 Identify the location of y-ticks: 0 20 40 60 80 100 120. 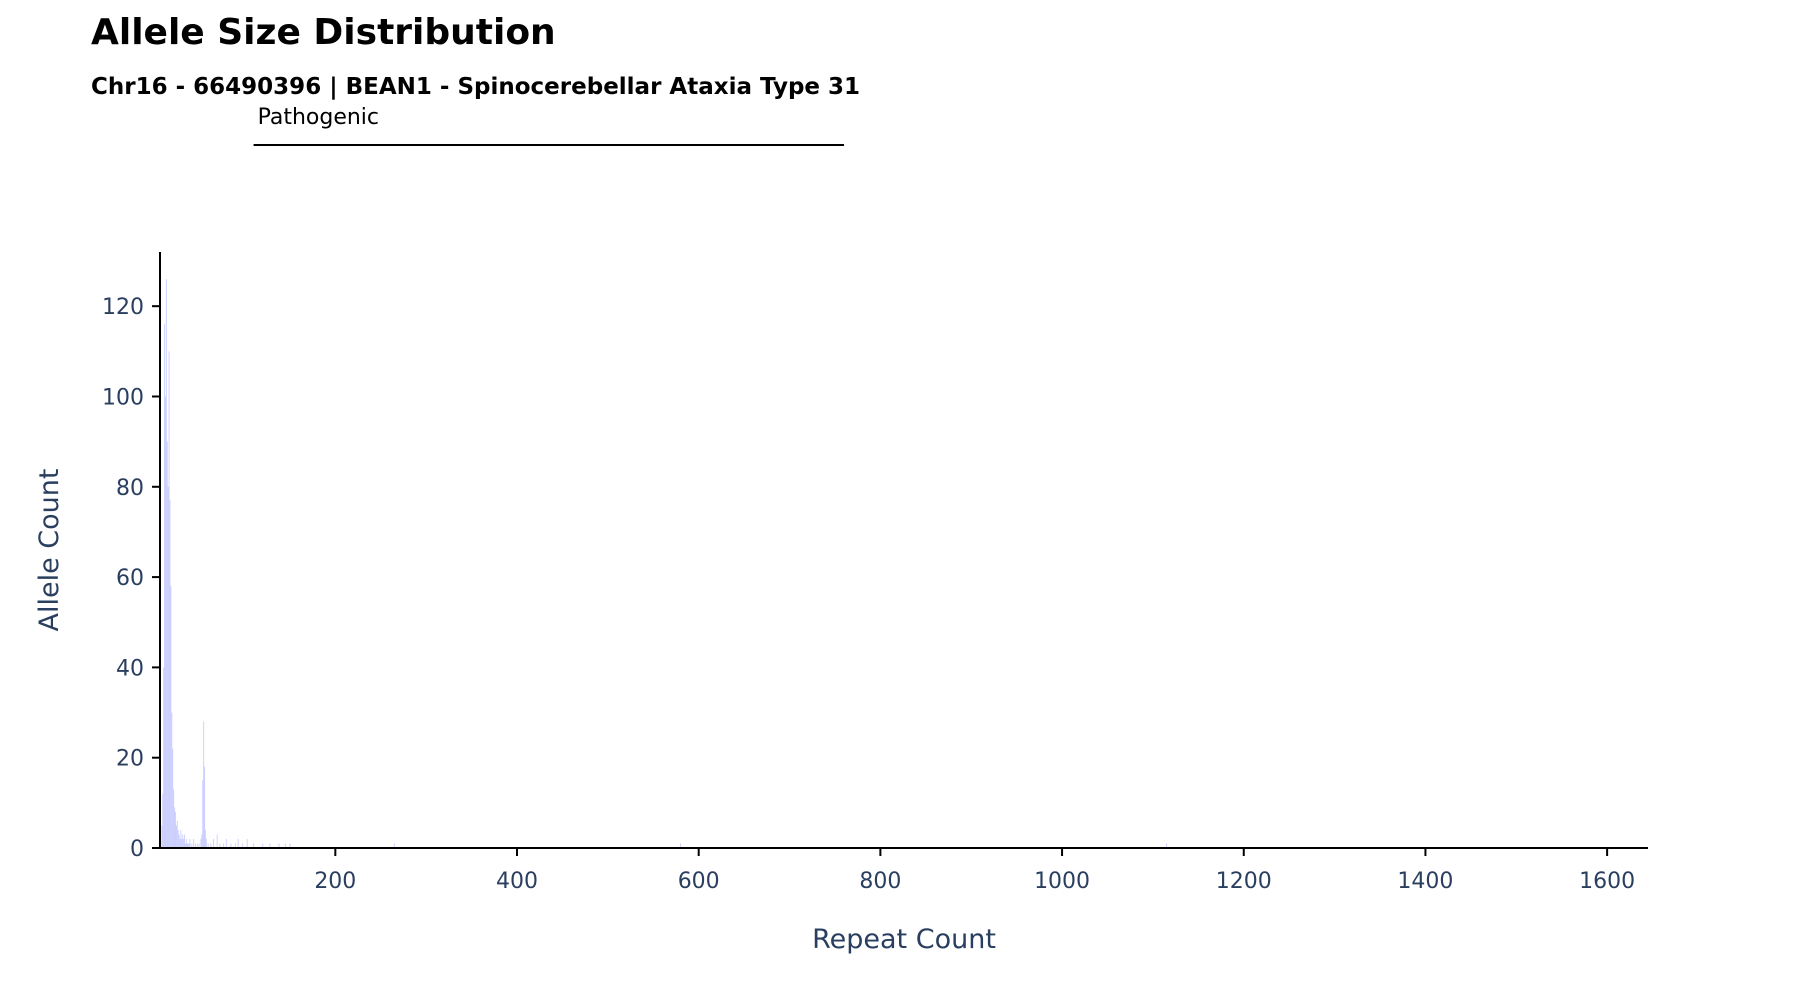
(131, 578).